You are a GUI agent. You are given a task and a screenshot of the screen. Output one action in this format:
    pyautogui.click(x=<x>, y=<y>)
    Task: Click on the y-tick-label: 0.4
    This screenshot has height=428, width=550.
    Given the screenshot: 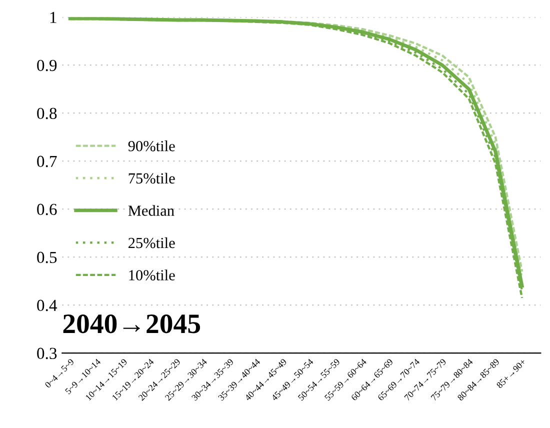 What is the action you would take?
    pyautogui.click(x=47, y=306)
    